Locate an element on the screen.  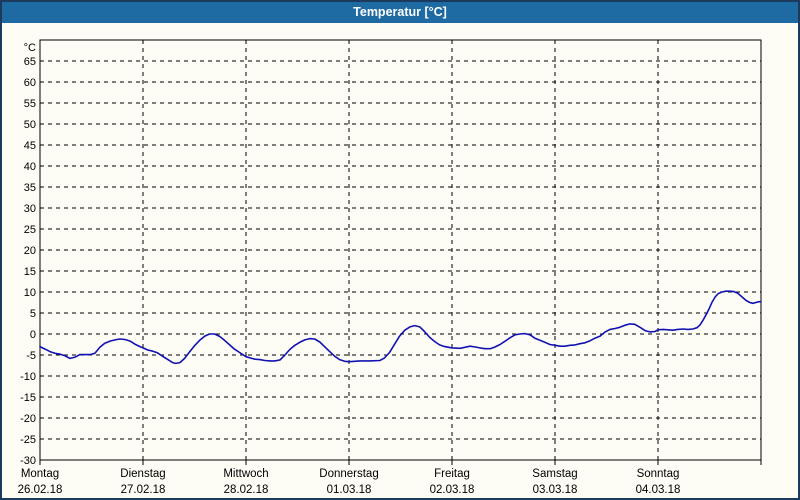
temperature-line is located at coordinates (400, 327).